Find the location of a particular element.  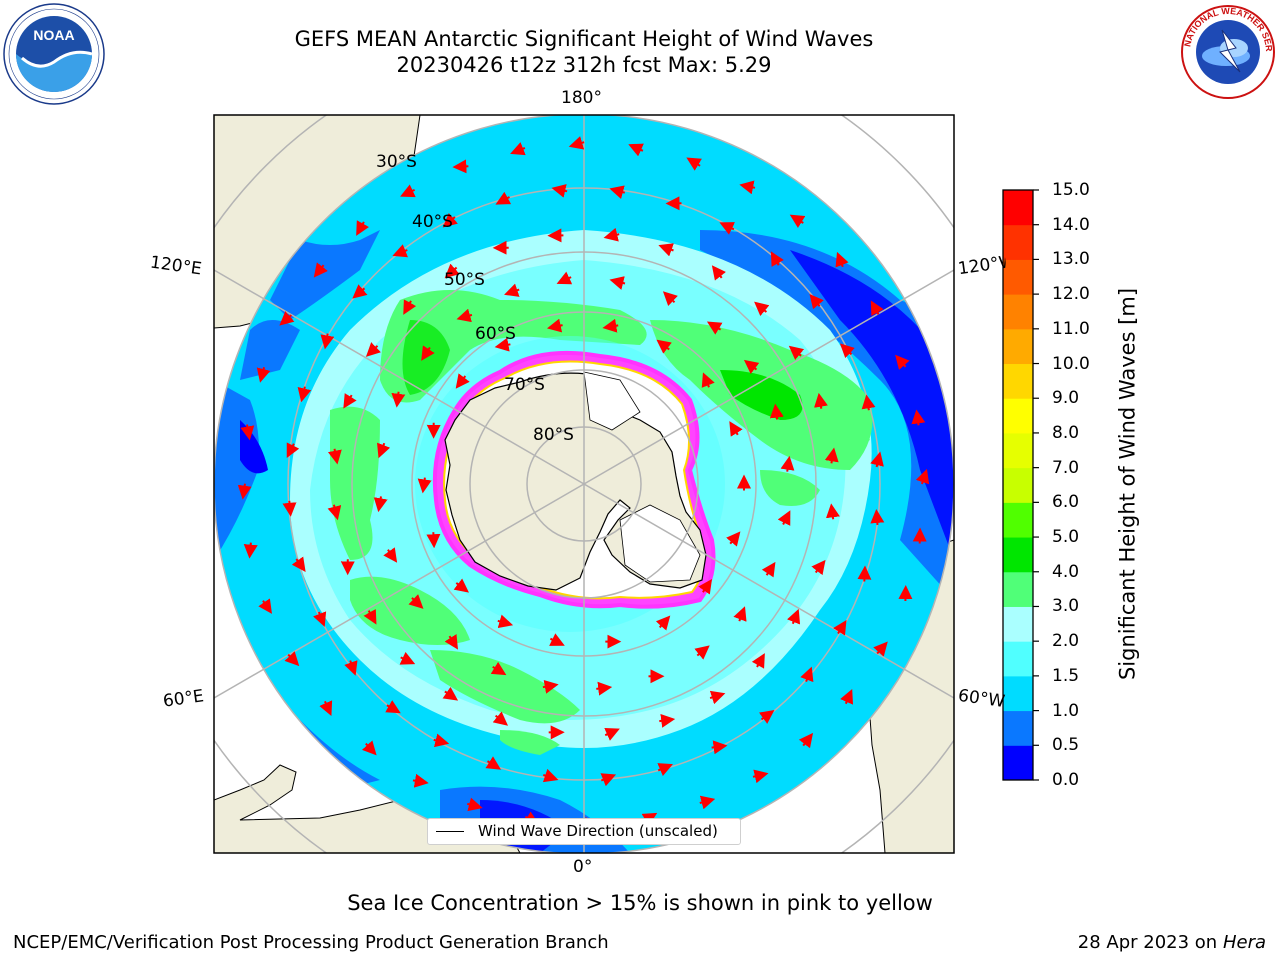

footer-date-text: 28 Apr 2023 on is located at coordinates (1150, 942).